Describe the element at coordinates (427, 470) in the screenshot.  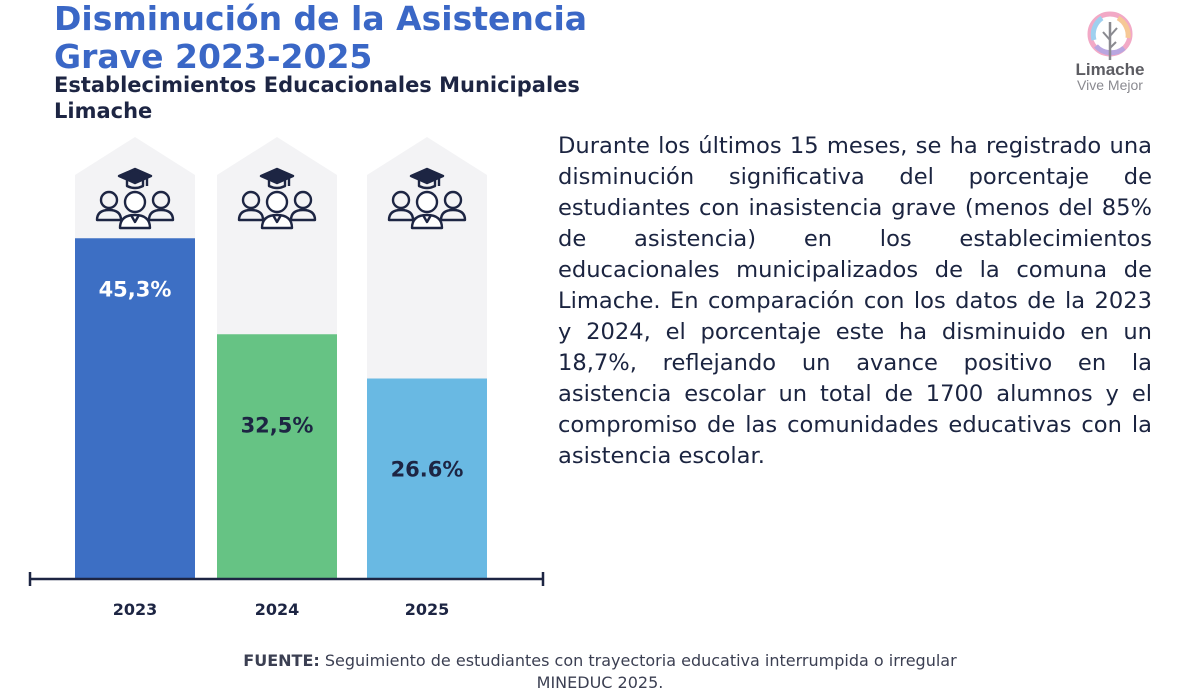
I see `value-label-2025: 26.6%` at that location.